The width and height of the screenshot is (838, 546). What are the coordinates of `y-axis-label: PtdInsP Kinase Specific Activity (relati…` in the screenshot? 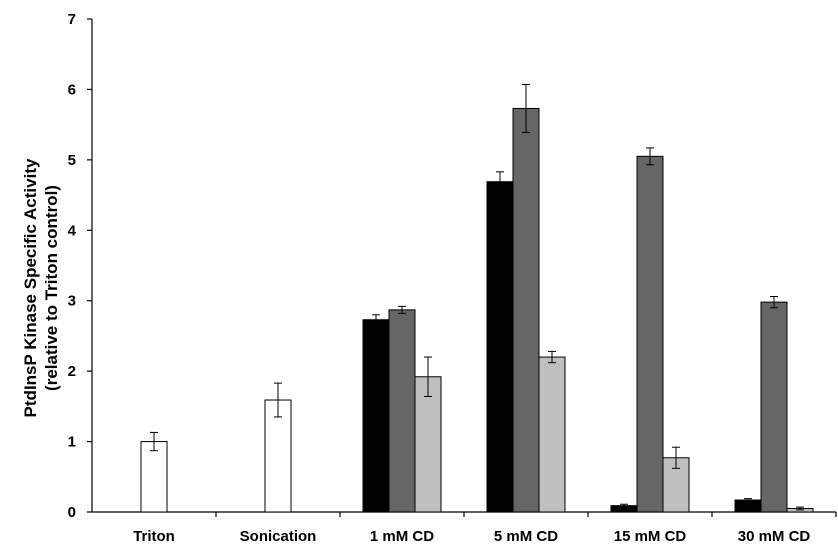 It's located at (41, 287).